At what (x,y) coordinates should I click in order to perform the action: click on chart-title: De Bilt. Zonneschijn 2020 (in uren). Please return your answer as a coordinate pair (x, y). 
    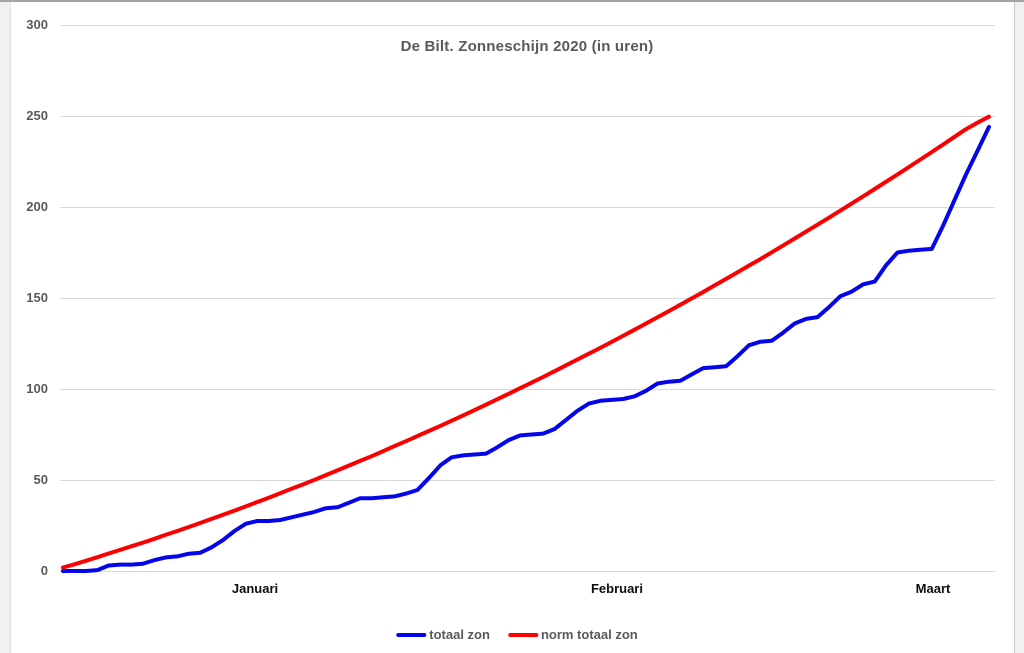
    Looking at the image, I should click on (527, 46).